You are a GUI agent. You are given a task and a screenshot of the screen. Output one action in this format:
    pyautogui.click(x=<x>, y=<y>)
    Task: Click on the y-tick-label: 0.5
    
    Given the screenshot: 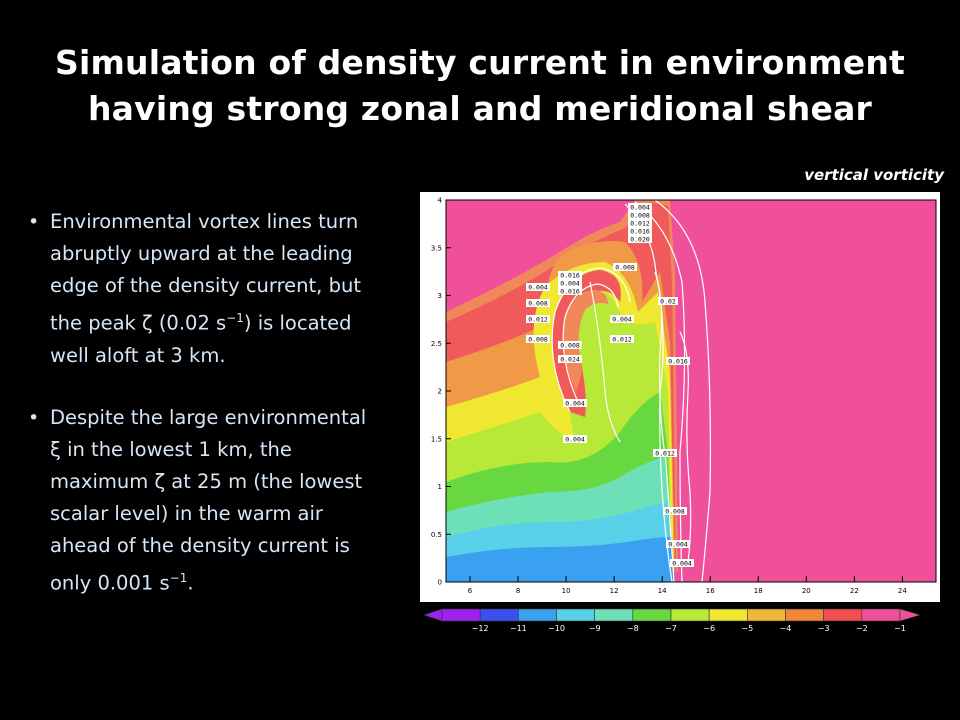 What is the action you would take?
    pyautogui.click(x=436, y=535)
    